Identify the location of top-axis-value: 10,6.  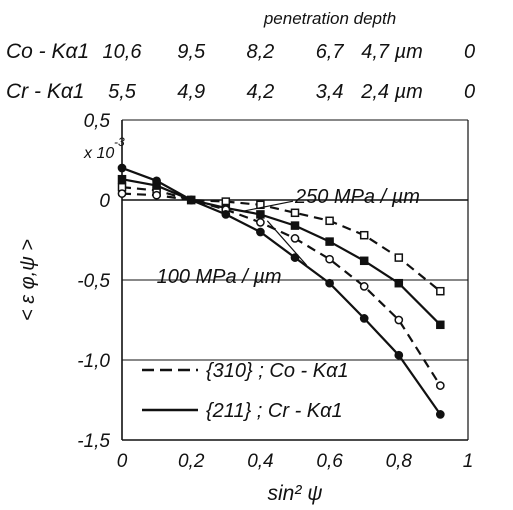
(123, 52).